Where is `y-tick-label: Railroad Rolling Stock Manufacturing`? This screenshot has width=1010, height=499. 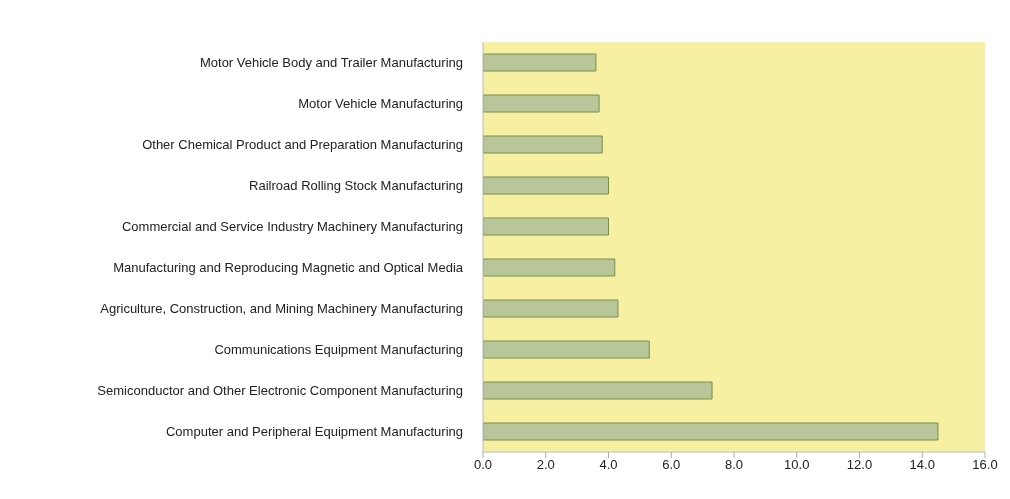
y-tick-label: Railroad Rolling Stock Manufacturing is located at coordinates (356, 186).